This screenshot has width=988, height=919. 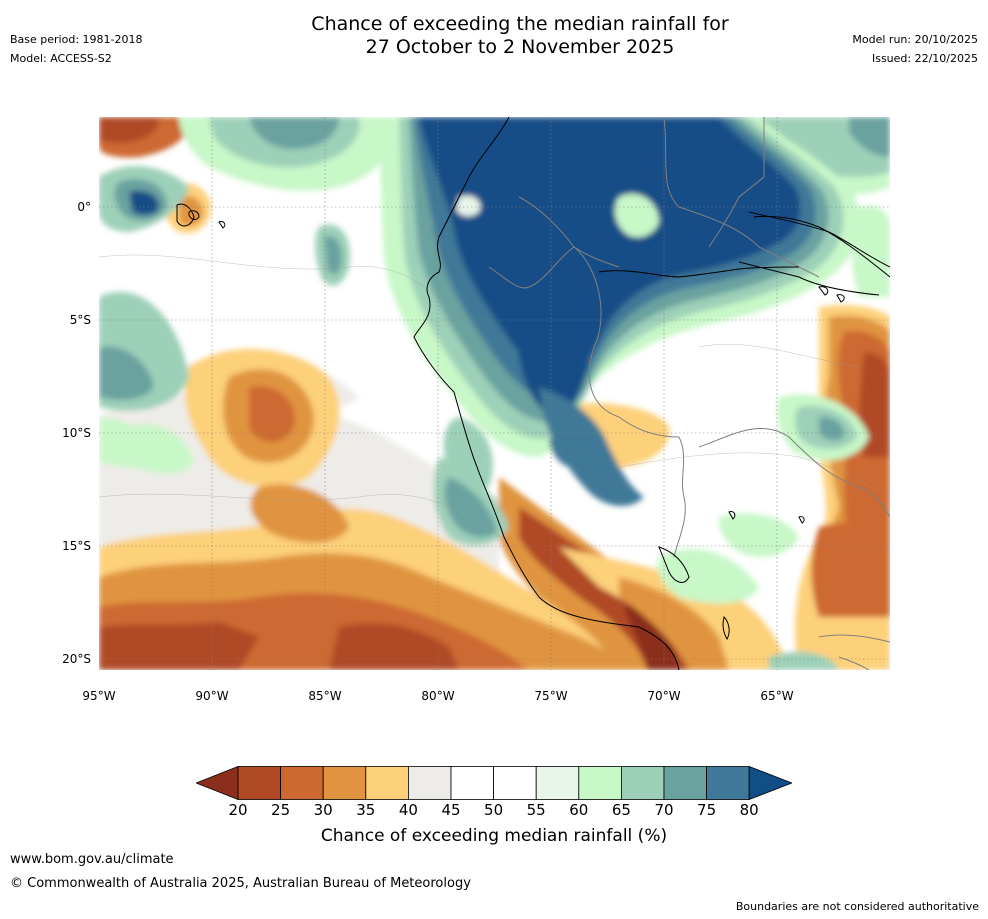 What do you see at coordinates (494, 810) in the screenshot?
I see `colorbar-tick-label: 50` at bounding box center [494, 810].